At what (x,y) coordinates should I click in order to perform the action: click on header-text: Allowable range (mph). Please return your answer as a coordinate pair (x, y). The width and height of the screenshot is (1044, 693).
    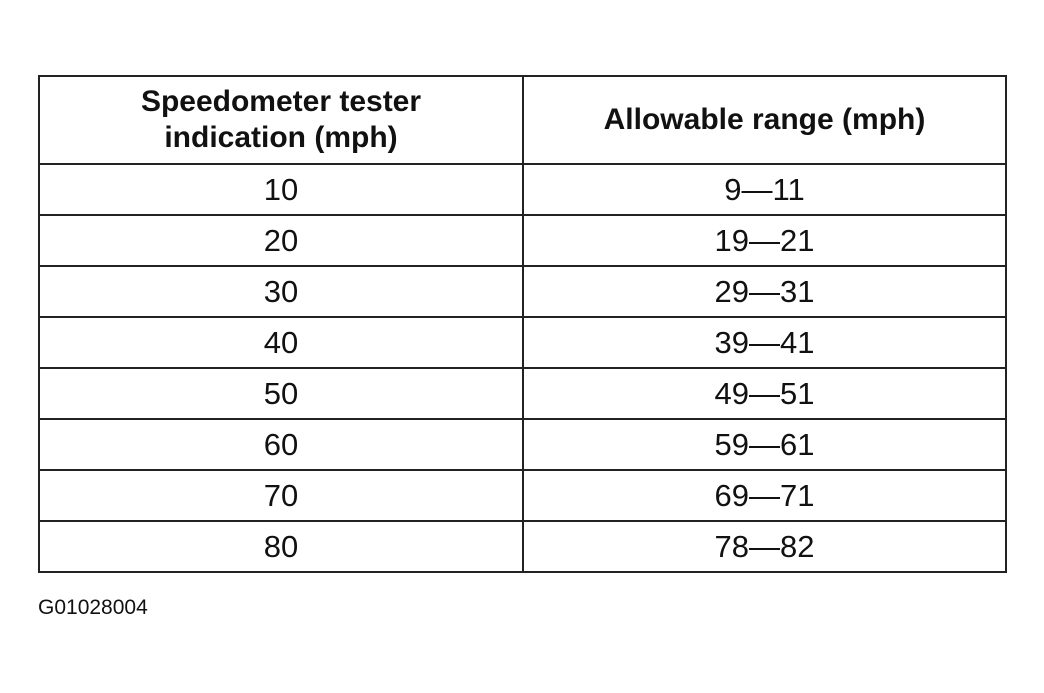
    Looking at the image, I should click on (764, 119).